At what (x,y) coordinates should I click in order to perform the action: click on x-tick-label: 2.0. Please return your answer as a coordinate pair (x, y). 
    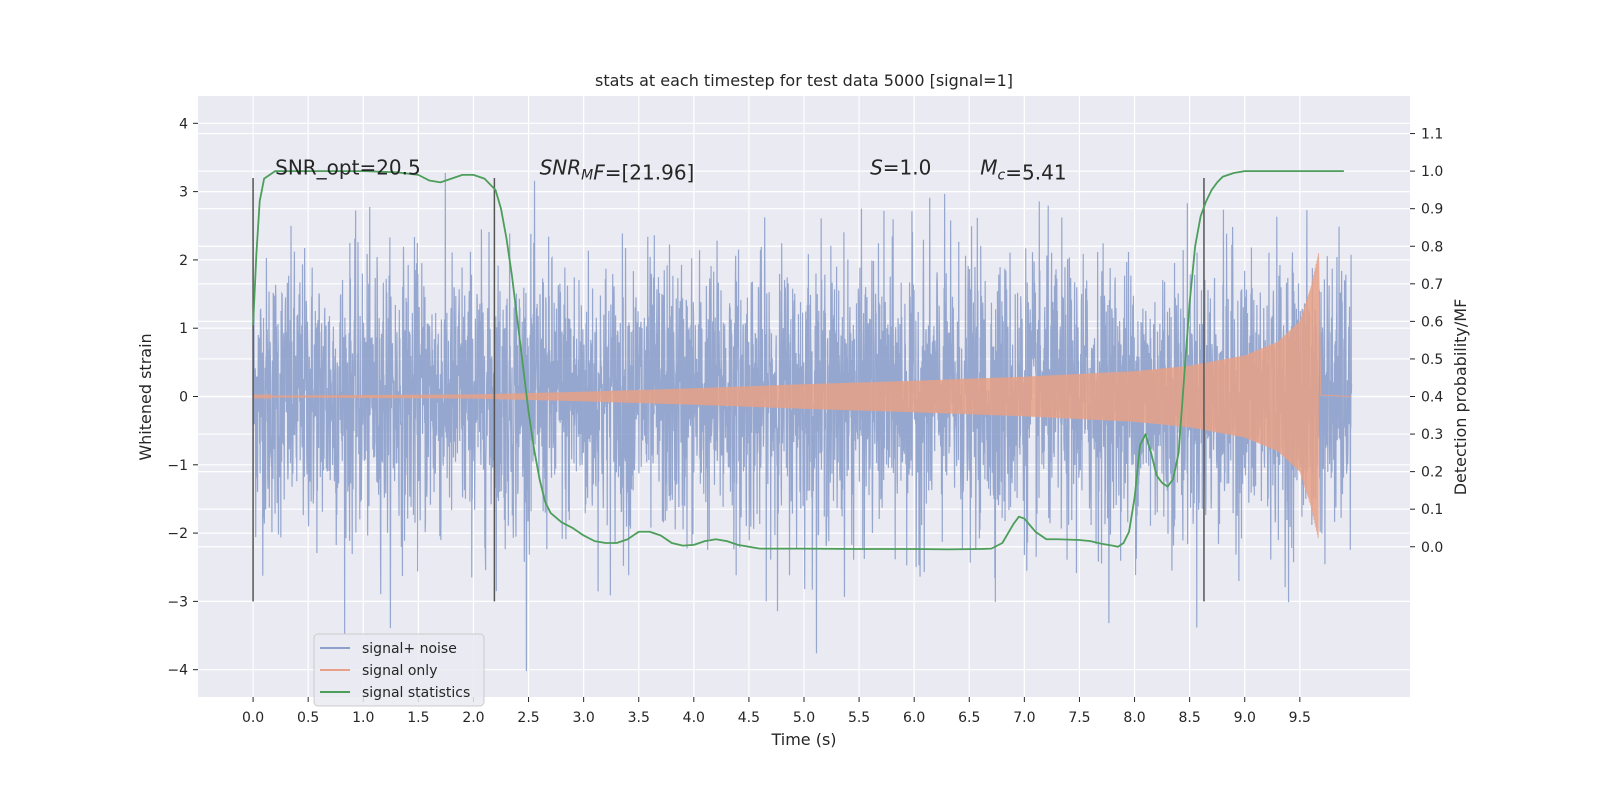
    Looking at the image, I should click on (473, 718).